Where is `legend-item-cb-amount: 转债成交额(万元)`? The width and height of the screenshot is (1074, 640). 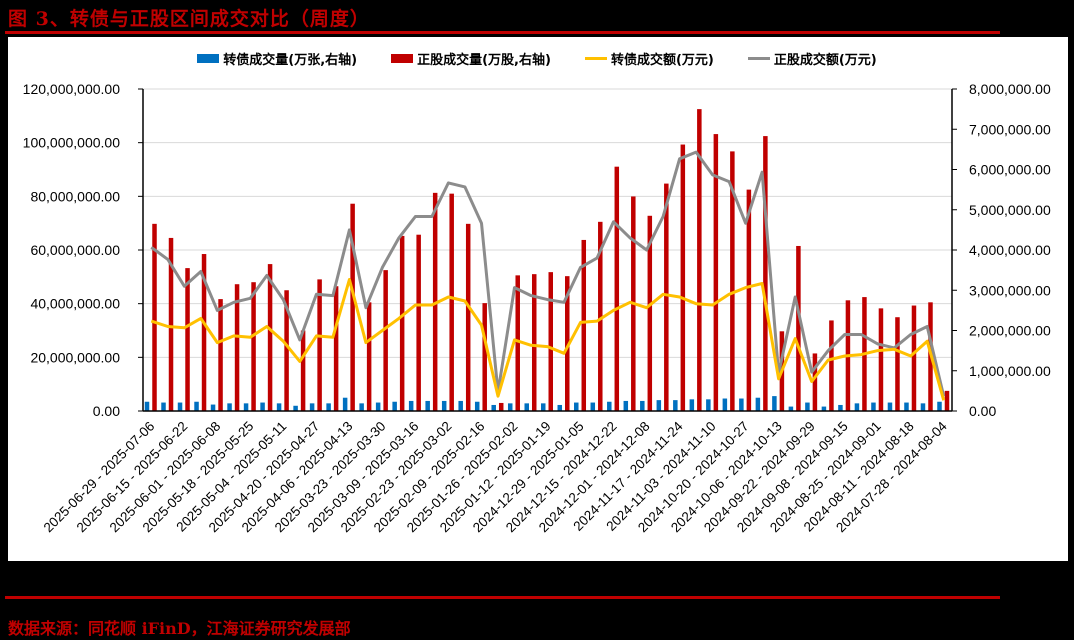
legend-item-cb-amount: 转债成交额(万元) is located at coordinates (649, 58).